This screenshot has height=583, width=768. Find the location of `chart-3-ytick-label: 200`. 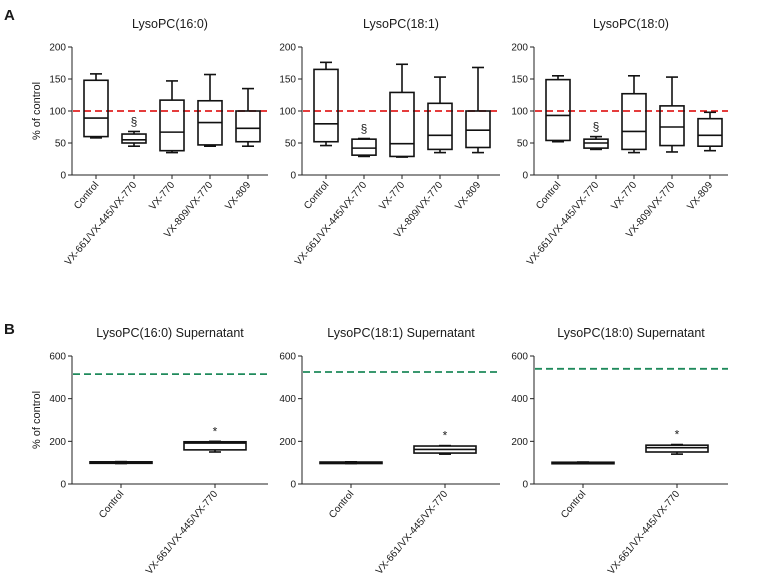

chart-3-ytick-label: 200 is located at coordinates (519, 48).